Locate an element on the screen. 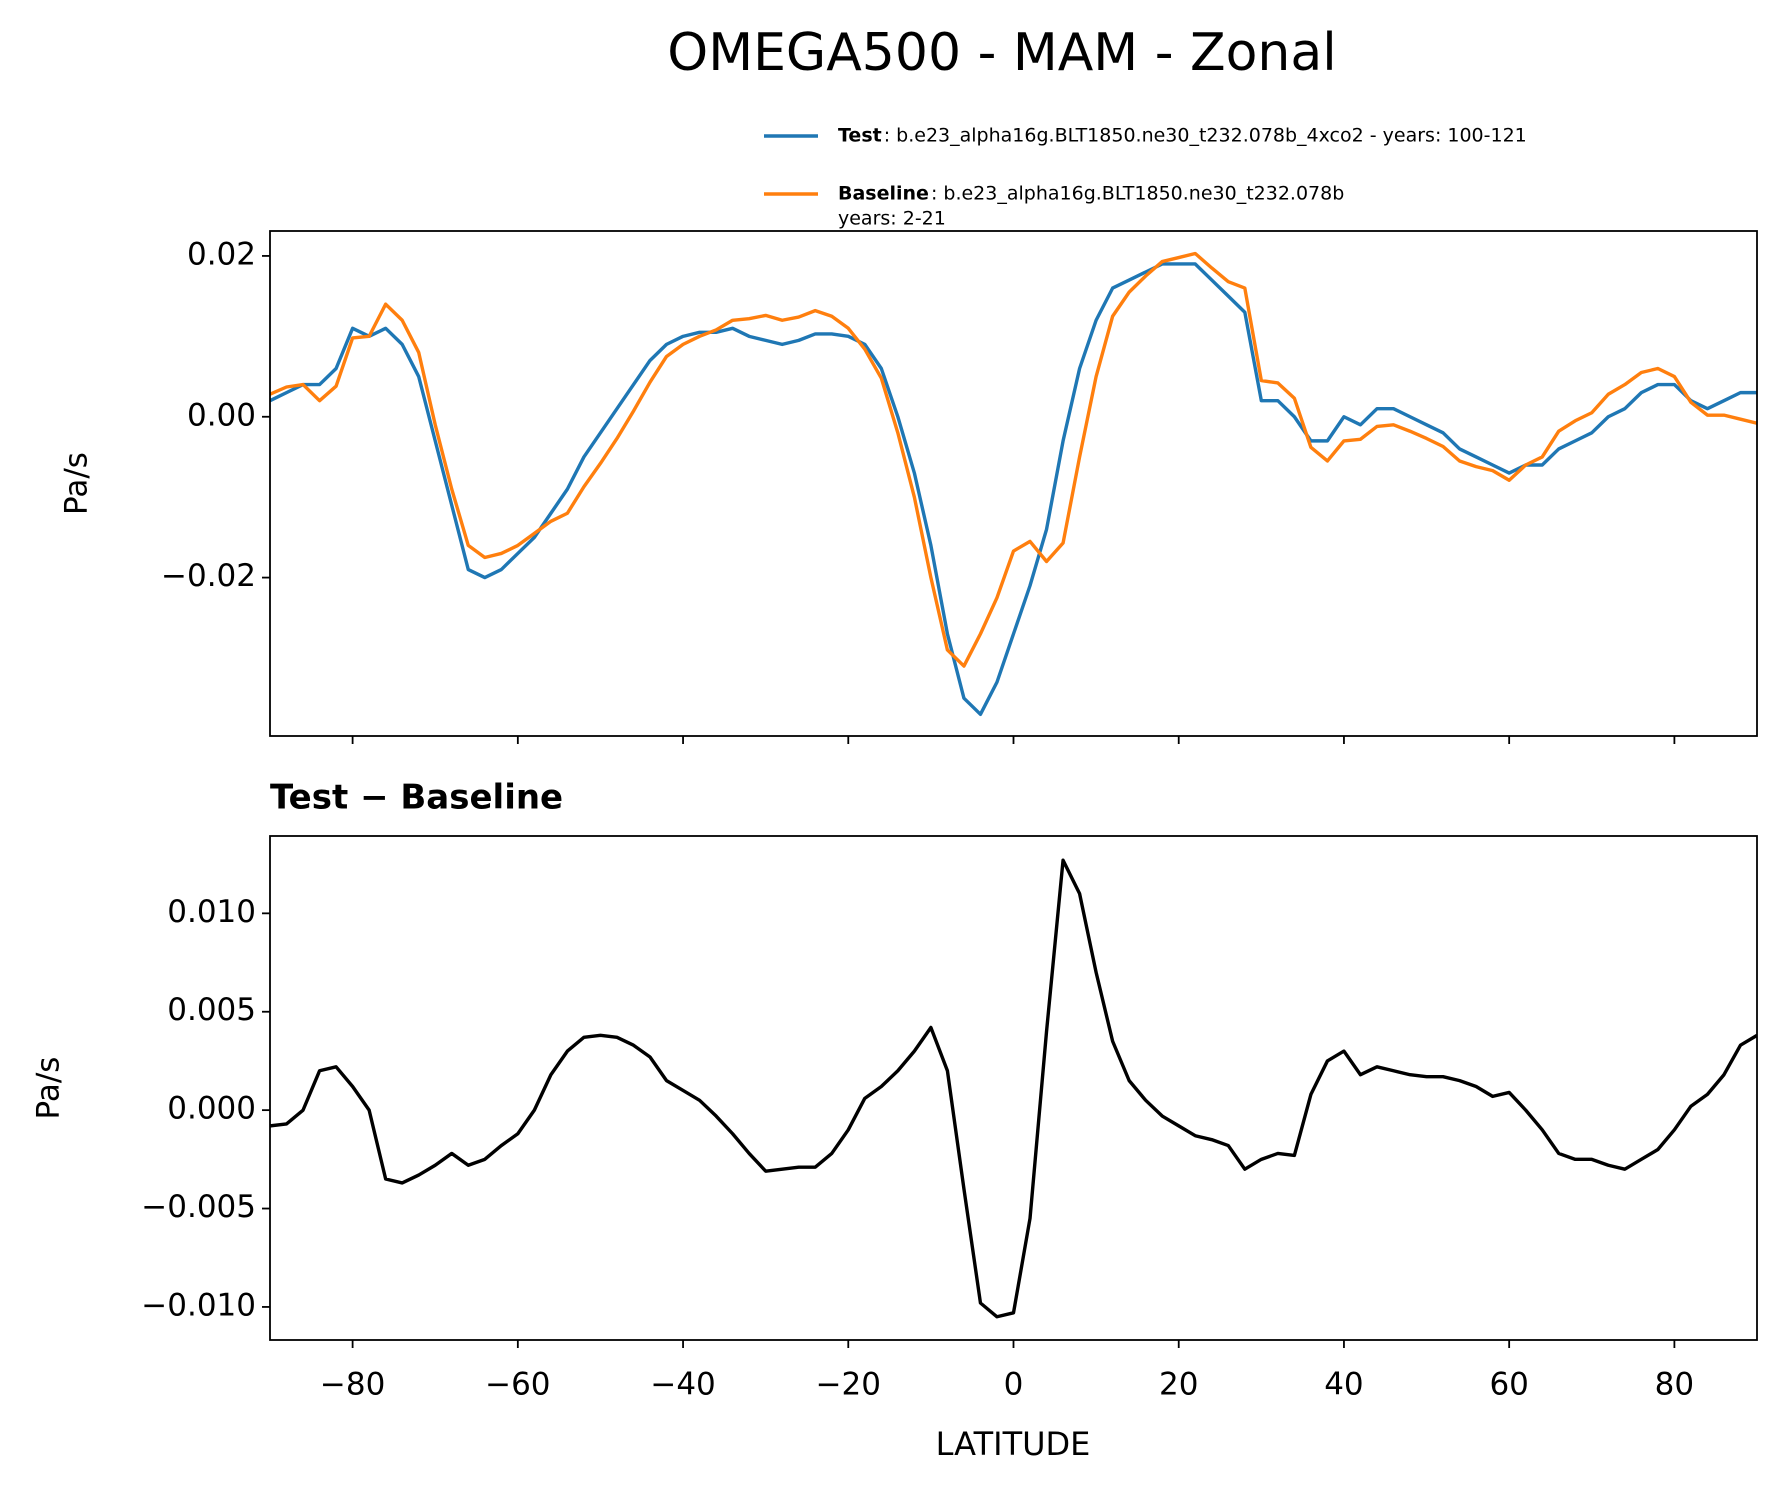  x-tick-label: −40 is located at coordinates (682, 1385).